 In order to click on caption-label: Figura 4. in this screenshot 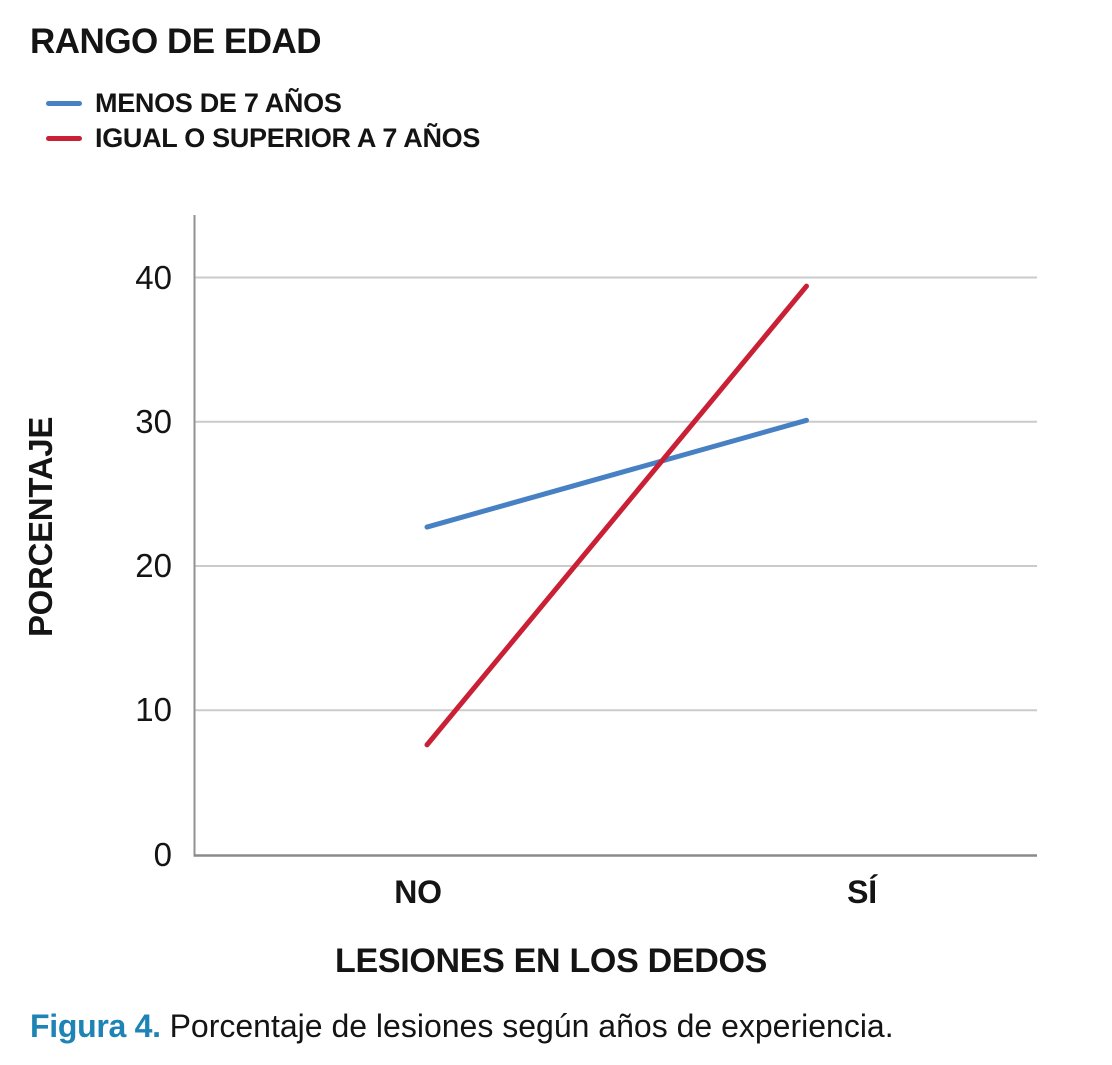, I will do `click(95, 1026)`.